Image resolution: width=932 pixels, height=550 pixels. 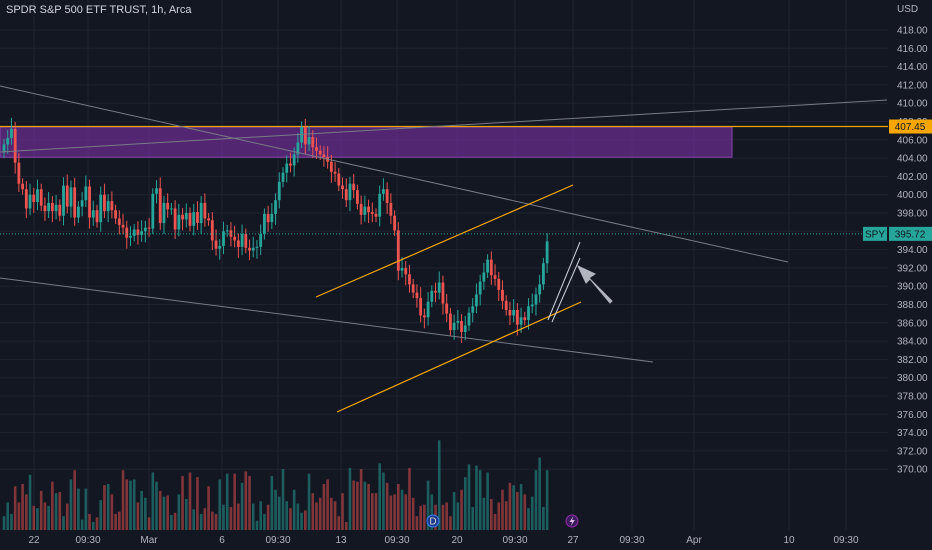 What do you see at coordinates (912, 415) in the screenshot?
I see `y-tick-label: 376.00` at bounding box center [912, 415].